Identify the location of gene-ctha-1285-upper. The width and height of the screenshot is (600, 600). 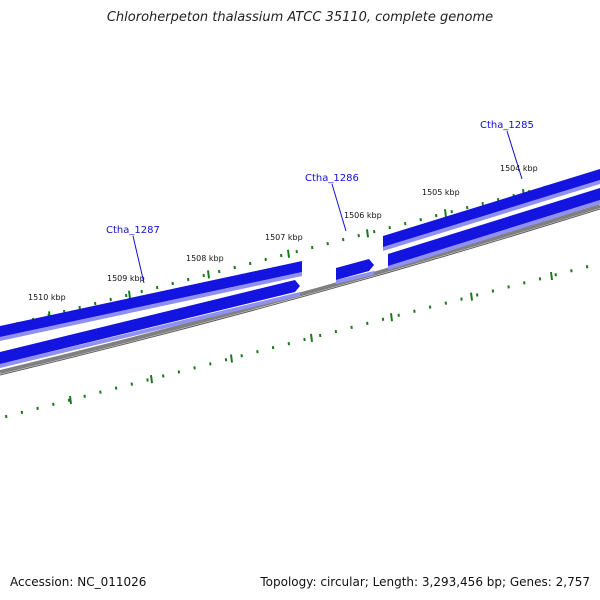
(491, 208).